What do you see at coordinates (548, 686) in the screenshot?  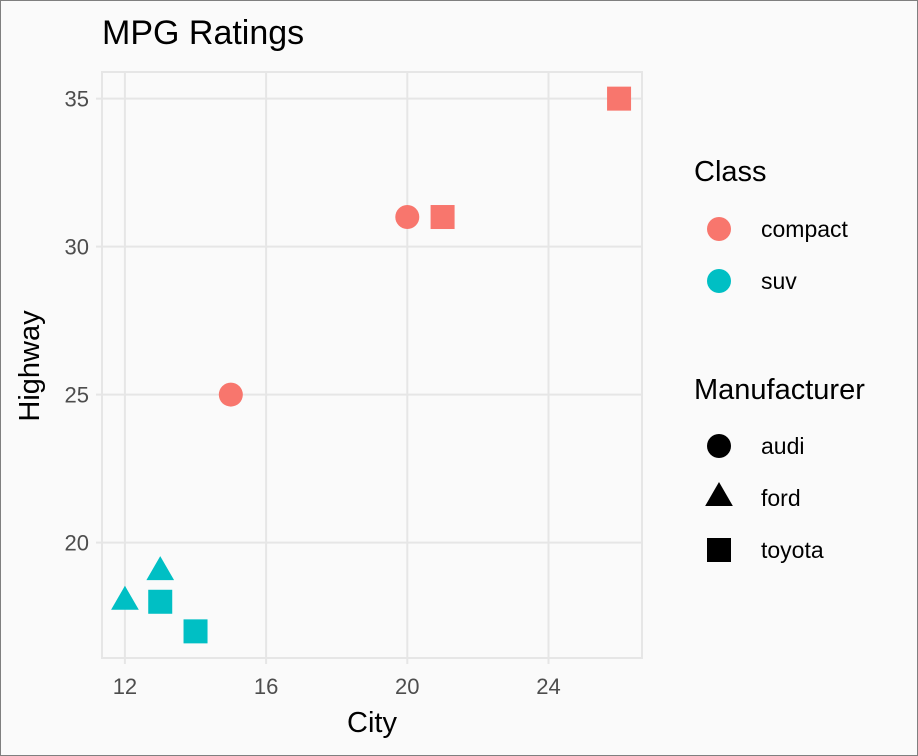 I see `x-tick-label: 24` at bounding box center [548, 686].